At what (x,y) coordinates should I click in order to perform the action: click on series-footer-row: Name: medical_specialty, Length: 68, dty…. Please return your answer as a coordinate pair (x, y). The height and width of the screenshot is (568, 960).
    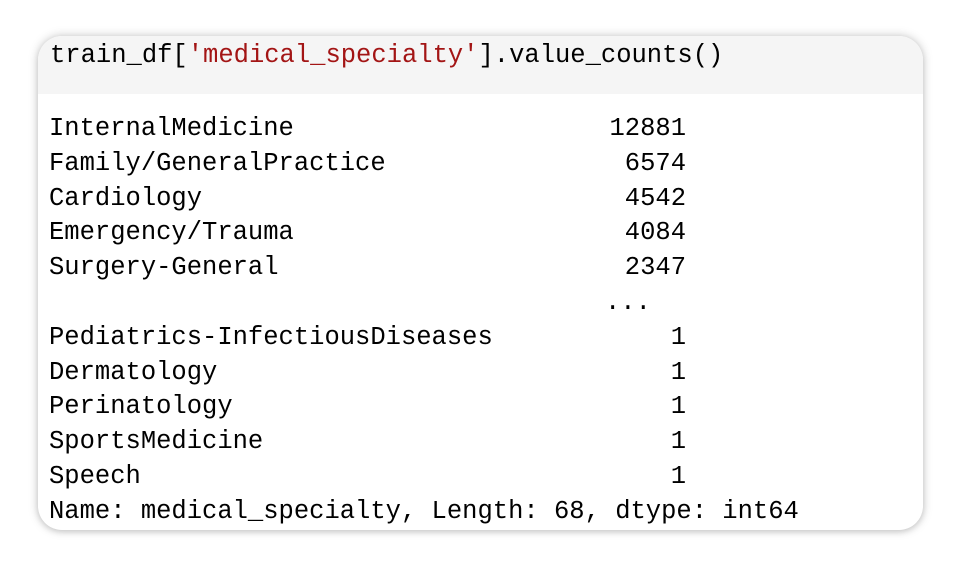
    Looking at the image, I should click on (479, 512).